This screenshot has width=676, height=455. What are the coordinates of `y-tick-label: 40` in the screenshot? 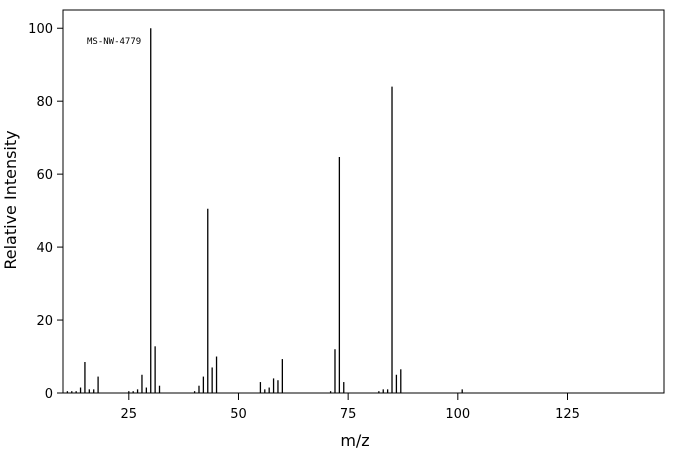 It's located at (44, 248).